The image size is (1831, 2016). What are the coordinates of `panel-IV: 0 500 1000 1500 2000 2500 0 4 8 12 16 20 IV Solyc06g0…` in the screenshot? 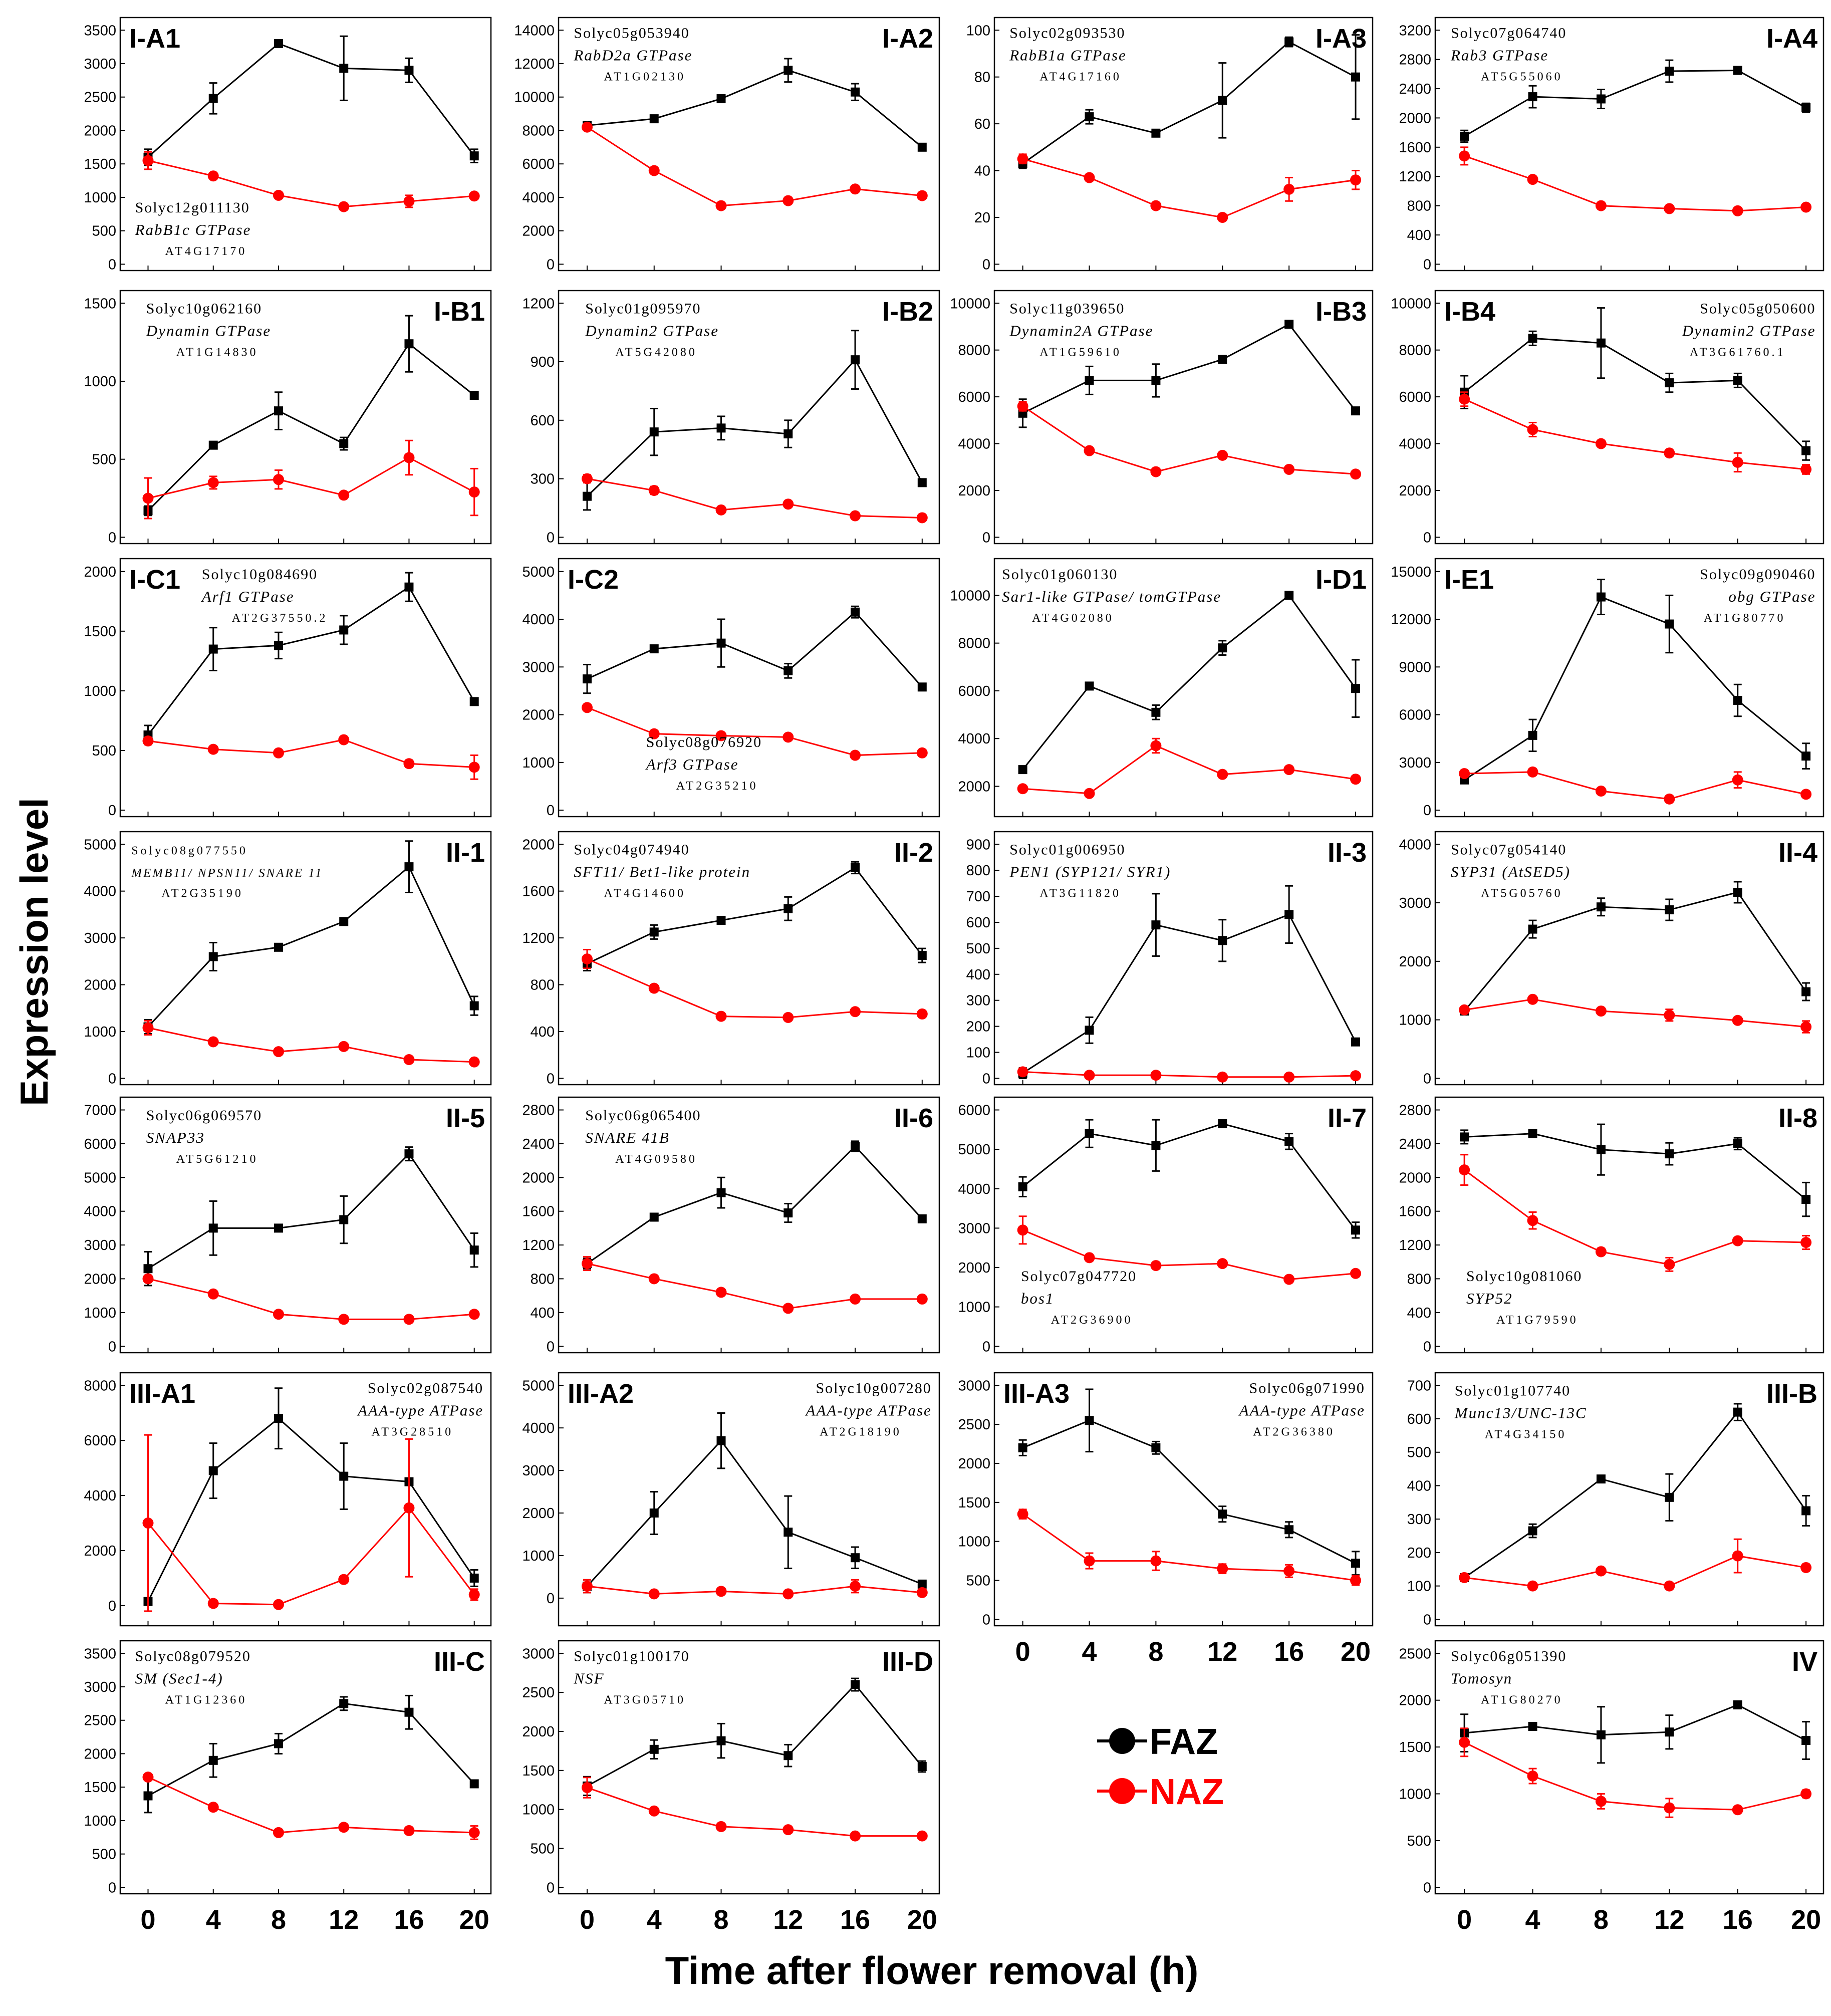 It's located at (1611, 1787).